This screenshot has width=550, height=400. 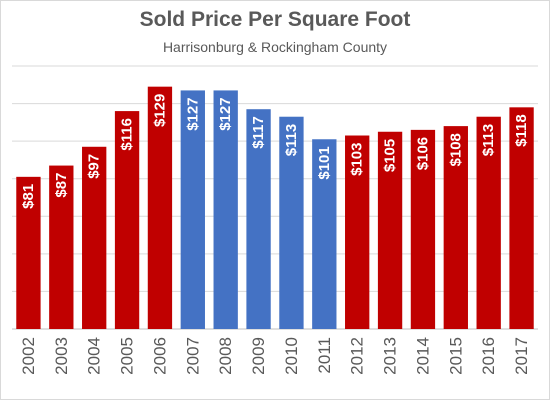 I want to click on data-label-2002: $81, so click(x=28, y=196).